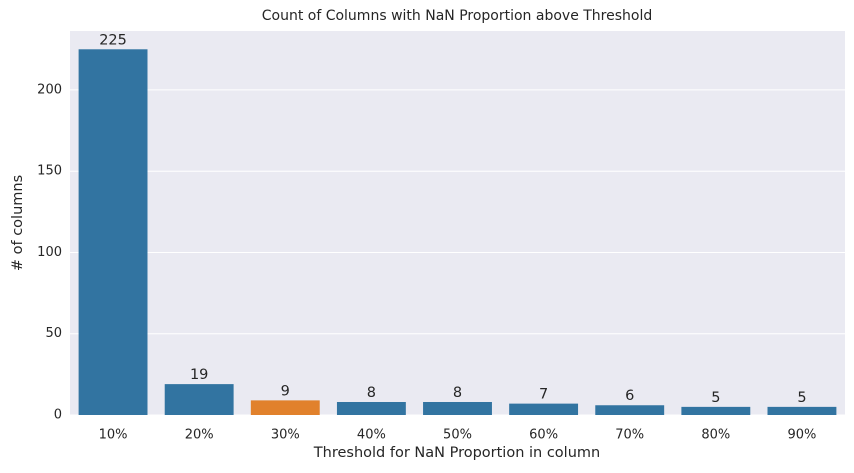 This screenshot has width=854, height=473. What do you see at coordinates (199, 375) in the screenshot?
I see `value-label: 19` at bounding box center [199, 375].